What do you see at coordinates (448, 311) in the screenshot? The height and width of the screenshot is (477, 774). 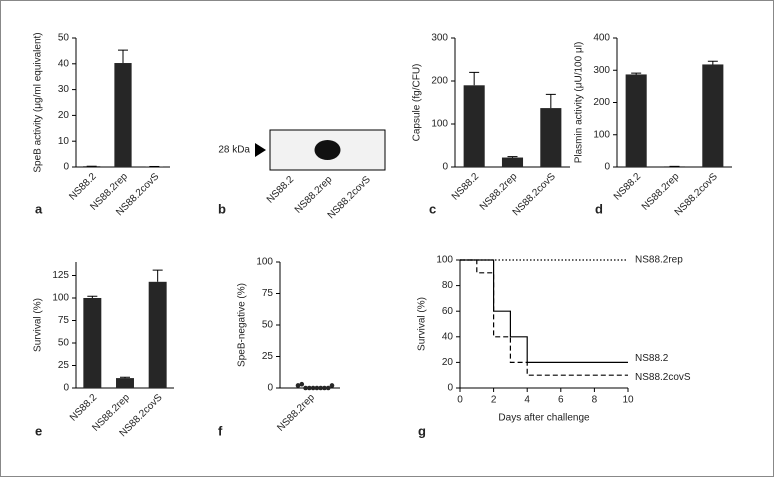 I see `y-tick-label: 60` at bounding box center [448, 311].